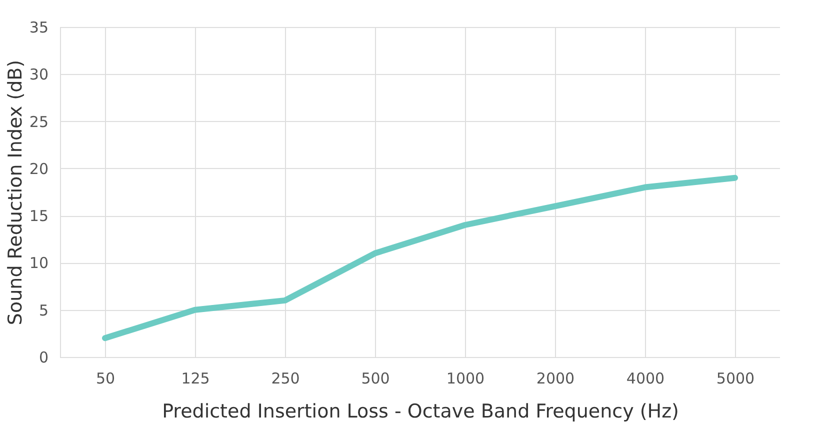 This screenshot has width=839, height=442. I want to click on x-tick-label: 125, so click(195, 379).